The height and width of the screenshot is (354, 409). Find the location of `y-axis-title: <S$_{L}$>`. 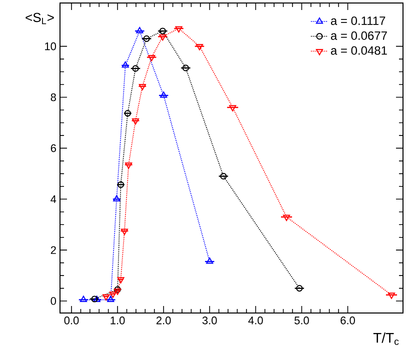

y-axis-title: <S$_{L}$> is located at coordinates (40, 18).